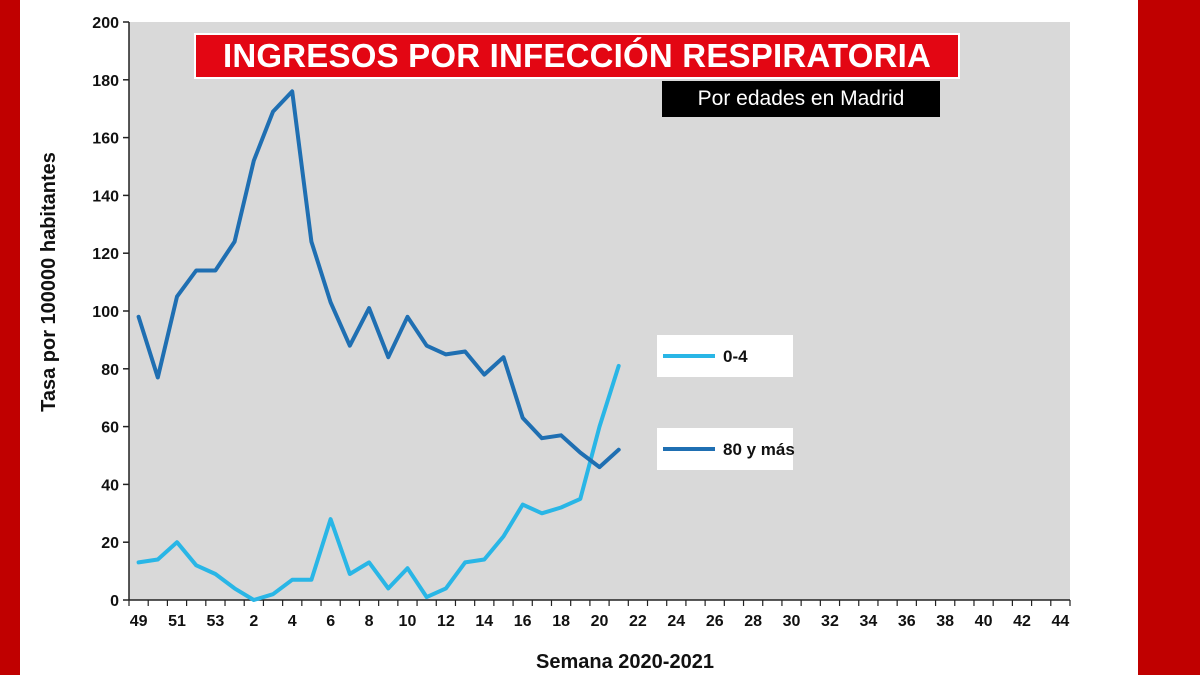 The width and height of the screenshot is (1200, 675). Describe the element at coordinates (114, 601) in the screenshot. I see `y-tick-label: 0` at that location.